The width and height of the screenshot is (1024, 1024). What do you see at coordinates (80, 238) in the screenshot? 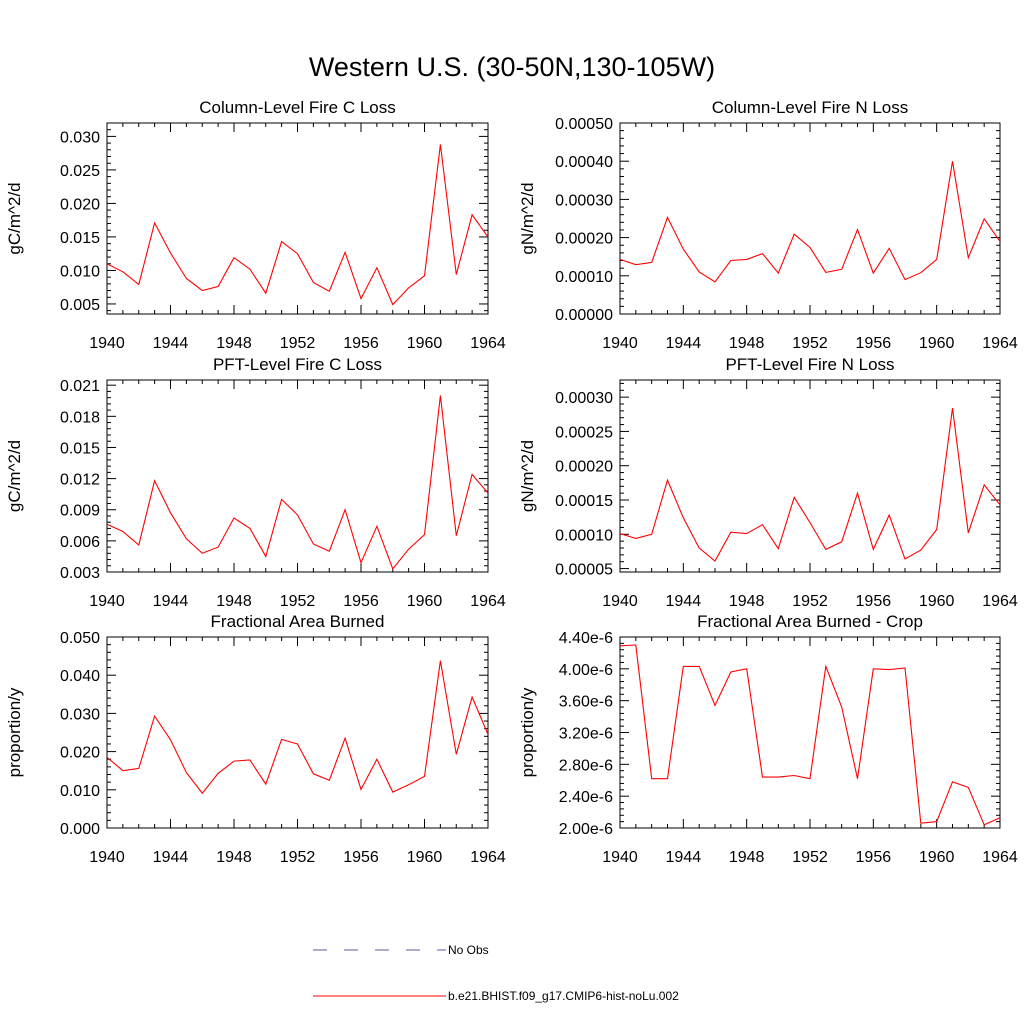
I see `panel-1-ytick-label: 0.015` at bounding box center [80, 238].